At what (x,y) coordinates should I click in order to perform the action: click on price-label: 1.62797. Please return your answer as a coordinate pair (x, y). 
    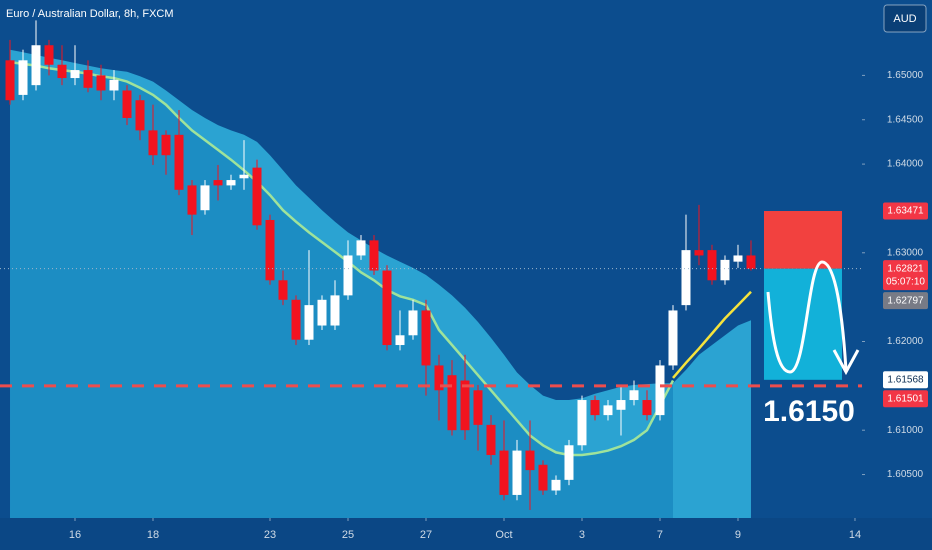
    Looking at the image, I should click on (905, 300).